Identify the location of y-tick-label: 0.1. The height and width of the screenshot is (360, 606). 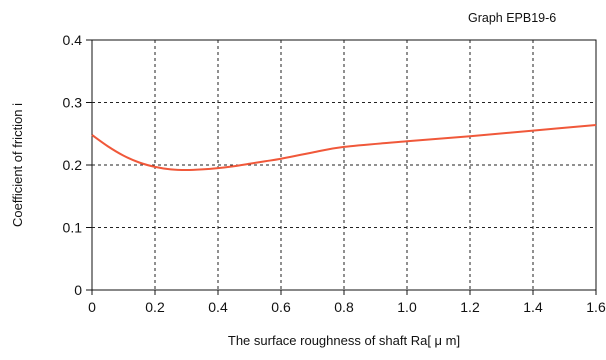
(73, 228).